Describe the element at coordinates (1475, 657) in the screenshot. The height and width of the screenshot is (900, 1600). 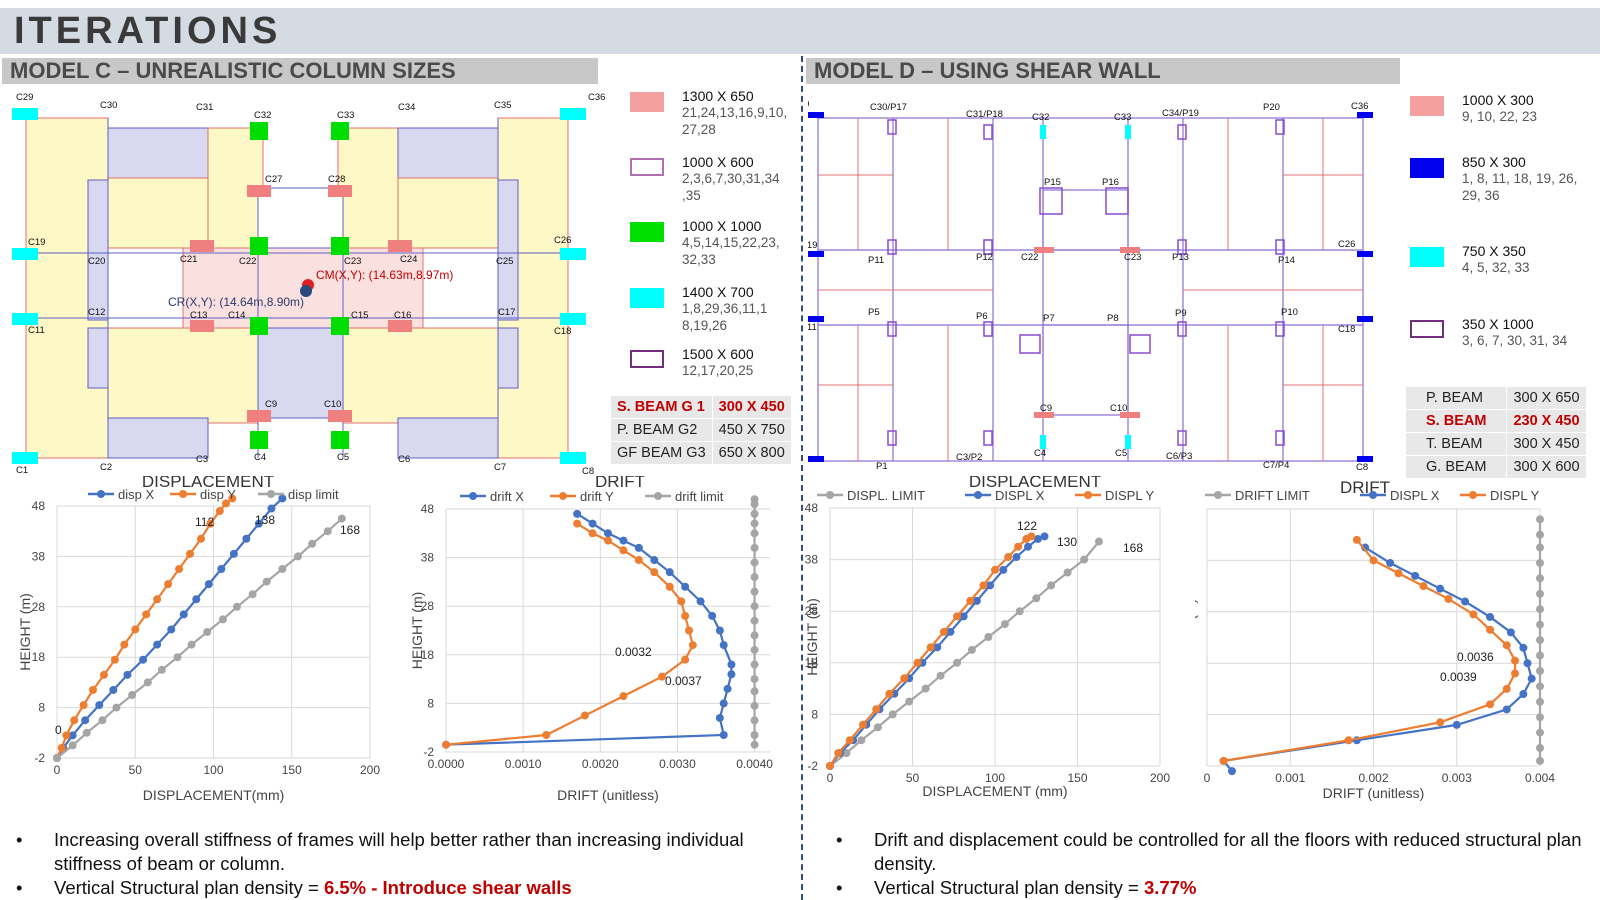
I see `data-label: 0.0036` at that location.